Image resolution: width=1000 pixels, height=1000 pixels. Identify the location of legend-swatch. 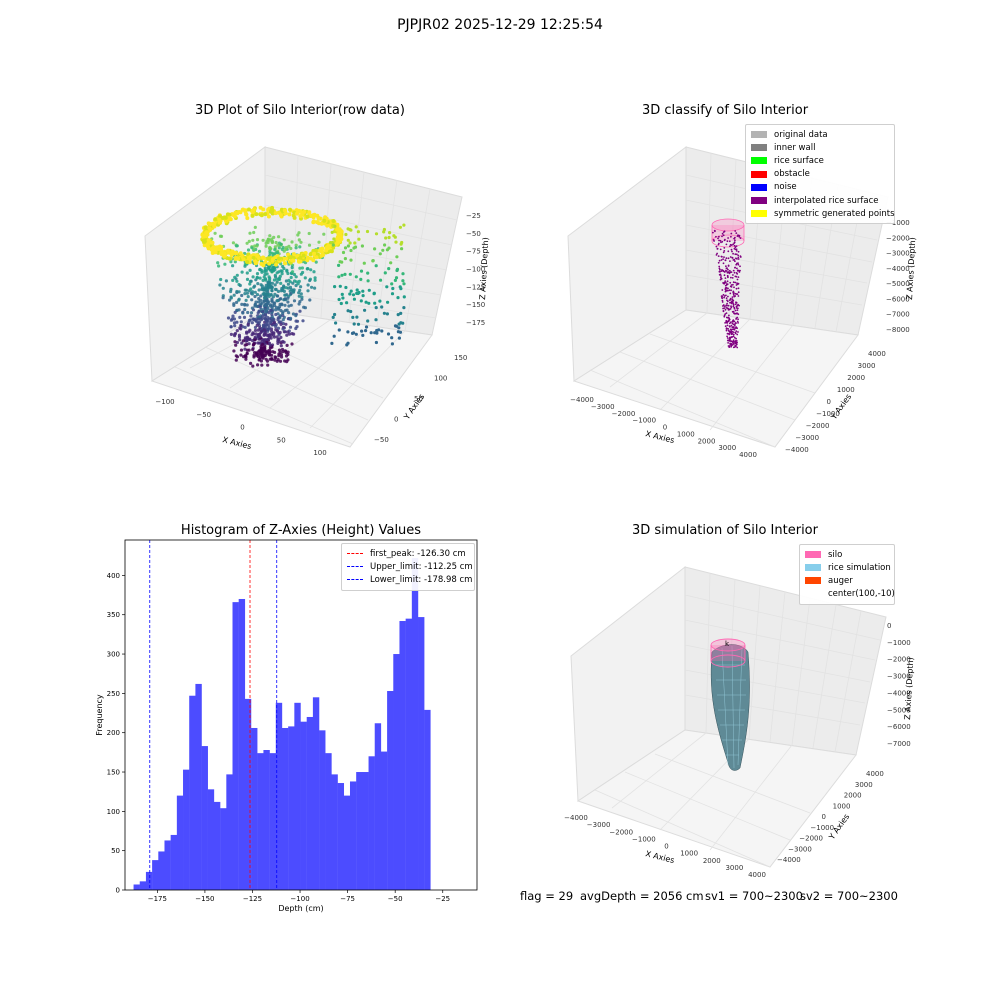
(813, 568).